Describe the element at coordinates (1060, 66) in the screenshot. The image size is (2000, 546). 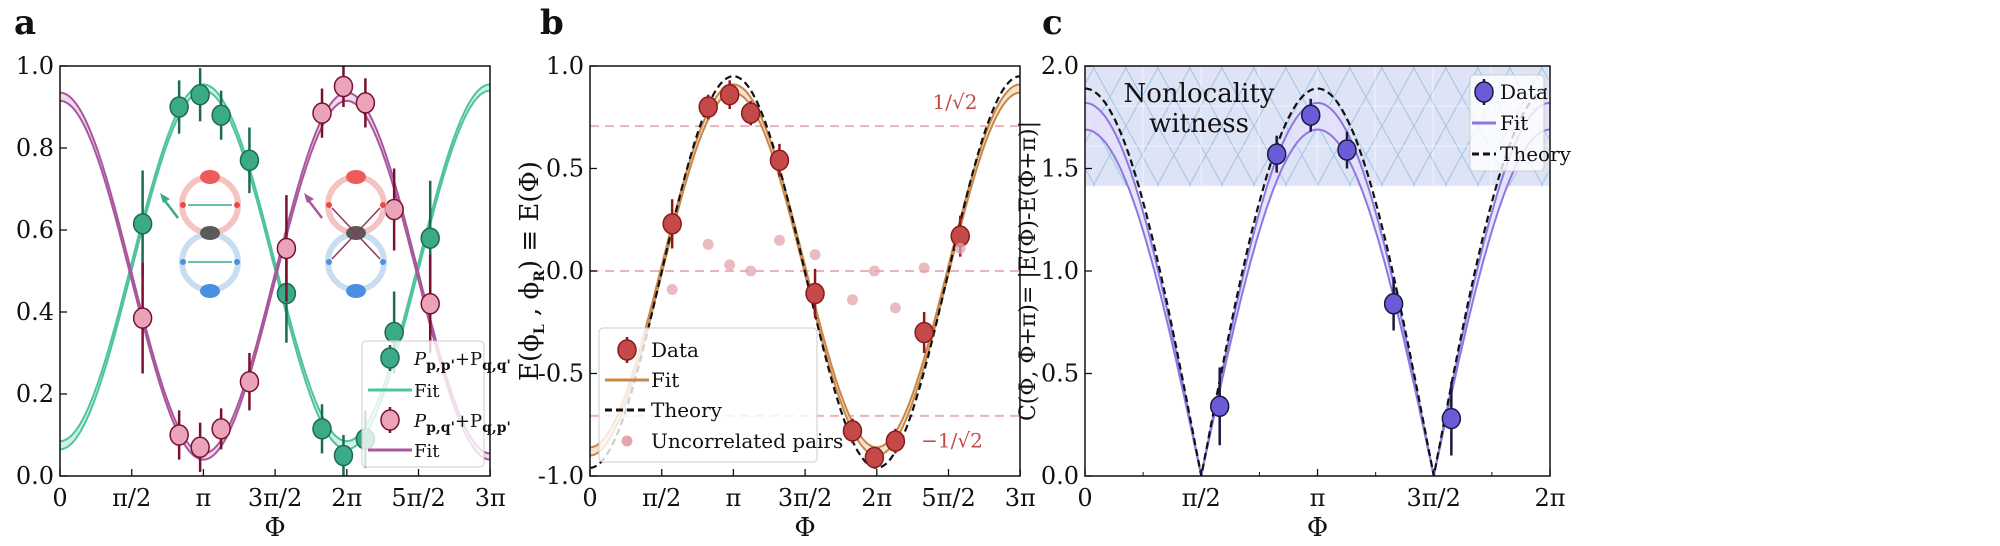
I see `y-tick-label: 2.0` at that location.